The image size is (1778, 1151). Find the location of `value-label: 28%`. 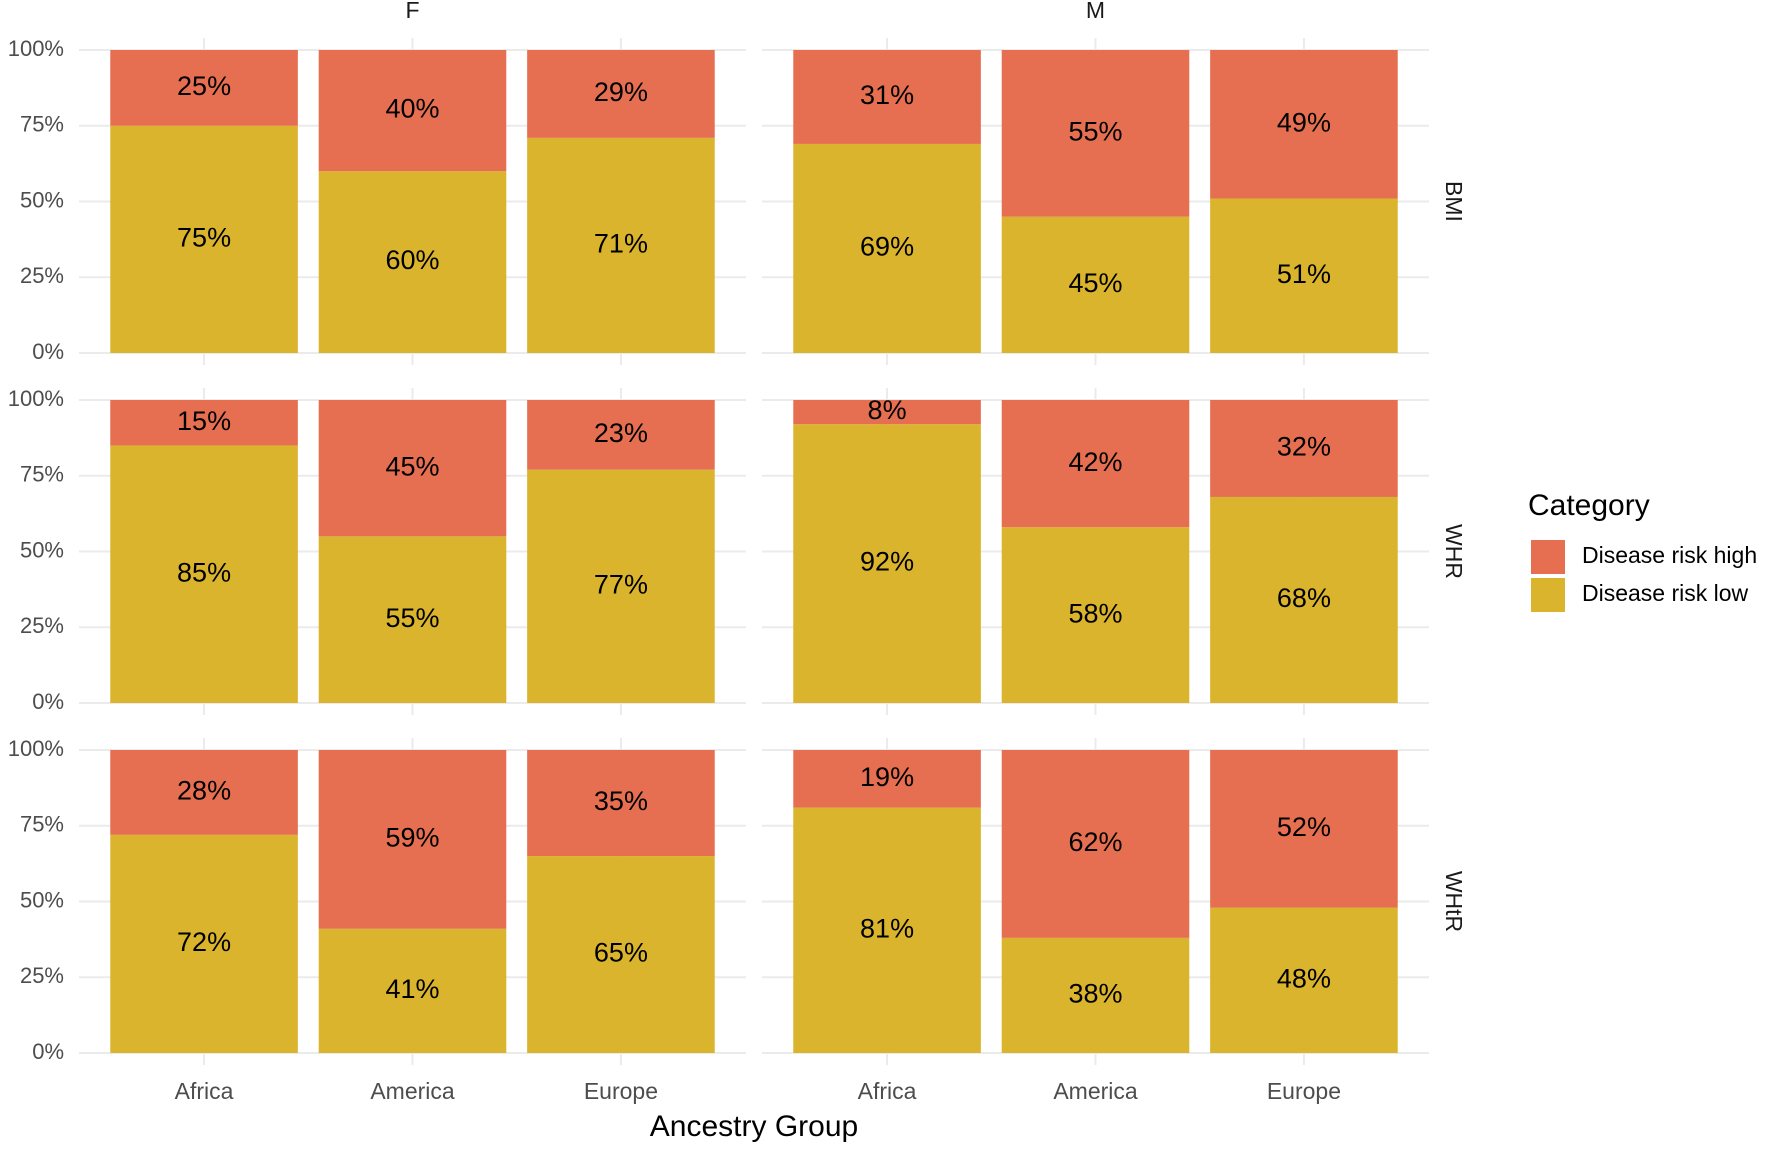

value-label: 28% is located at coordinates (204, 791).